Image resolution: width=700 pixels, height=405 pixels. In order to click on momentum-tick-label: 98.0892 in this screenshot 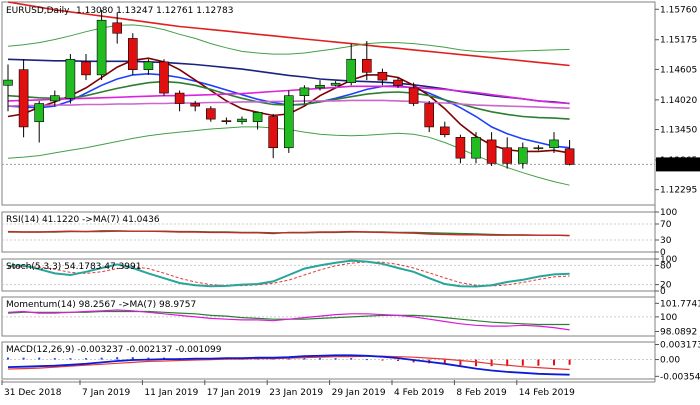, I will do `click(678, 332)`.